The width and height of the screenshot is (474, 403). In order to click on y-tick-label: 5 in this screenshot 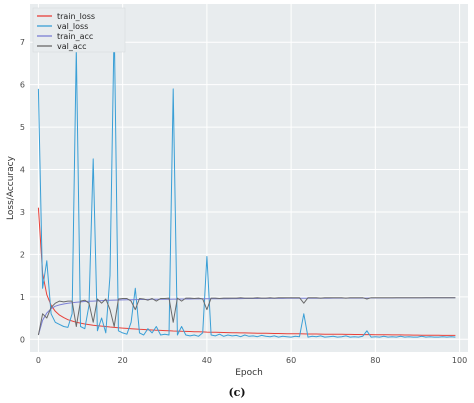, I will do `click(22, 127)`.